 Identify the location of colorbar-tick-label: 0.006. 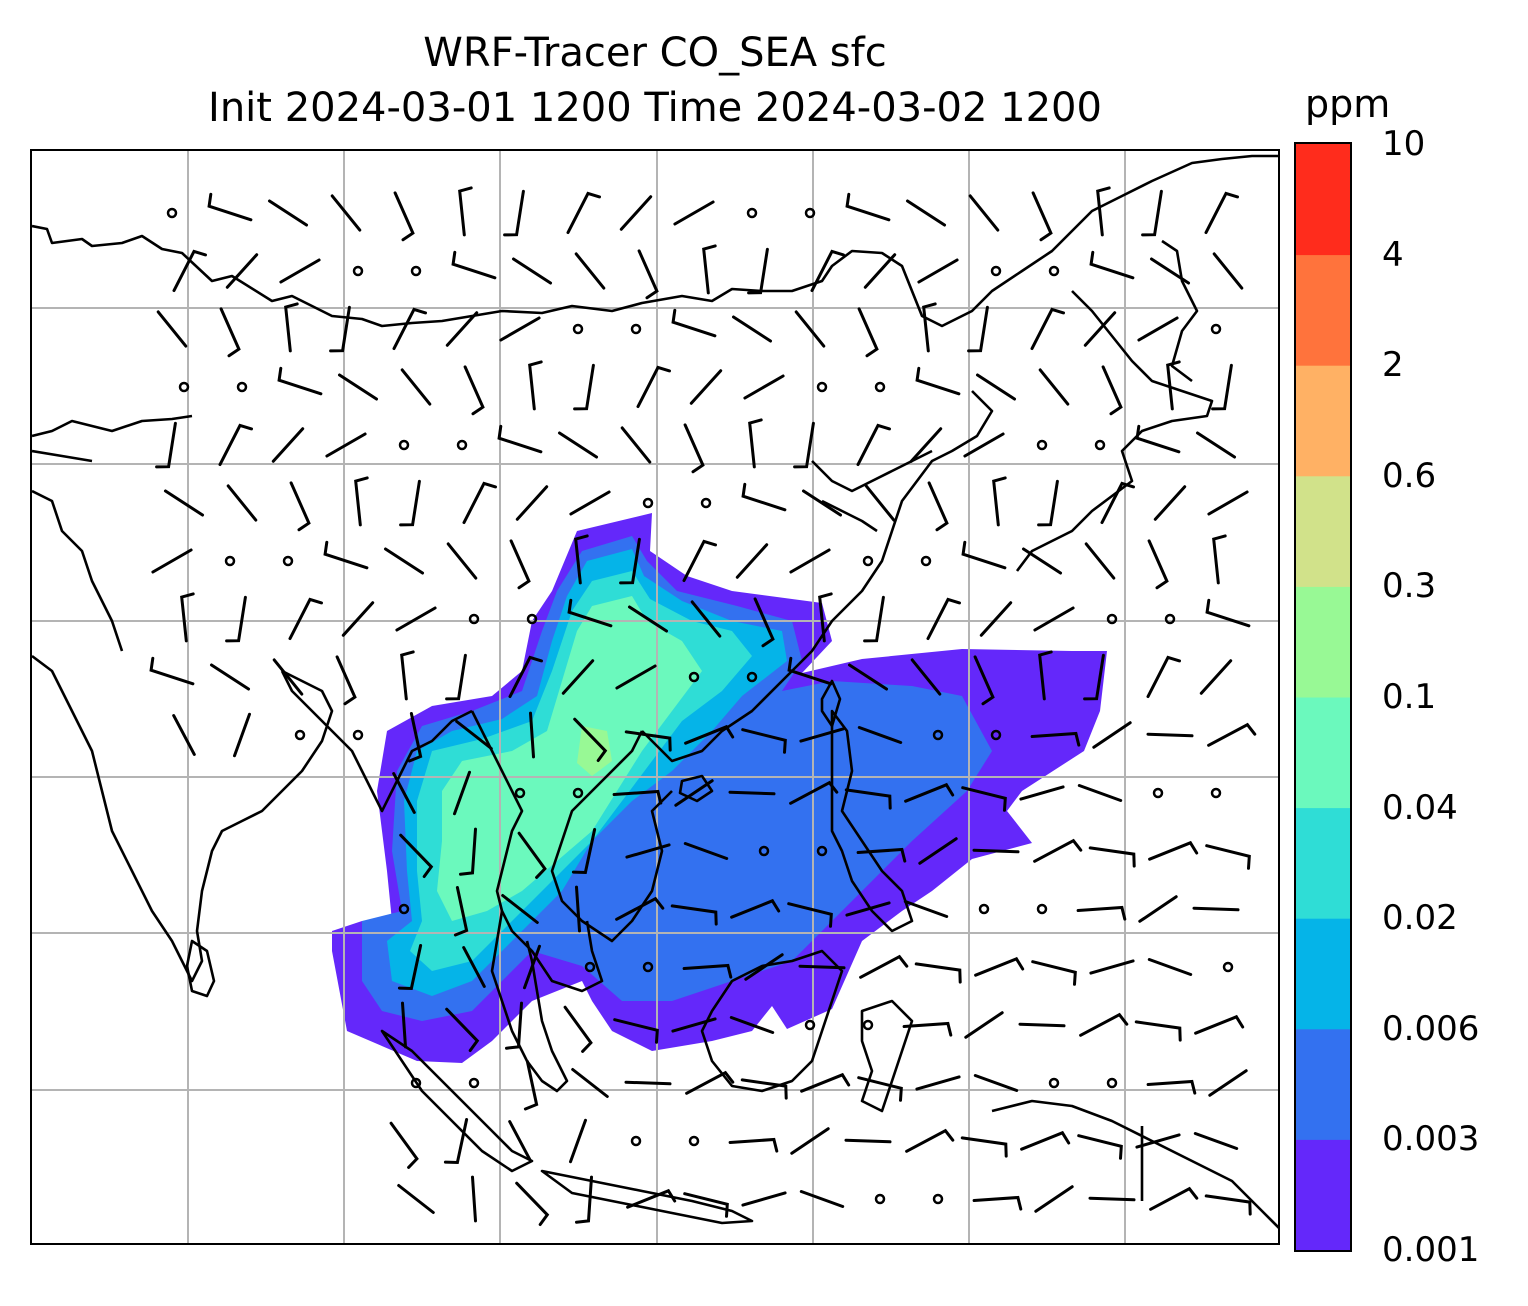
(1431, 1028).